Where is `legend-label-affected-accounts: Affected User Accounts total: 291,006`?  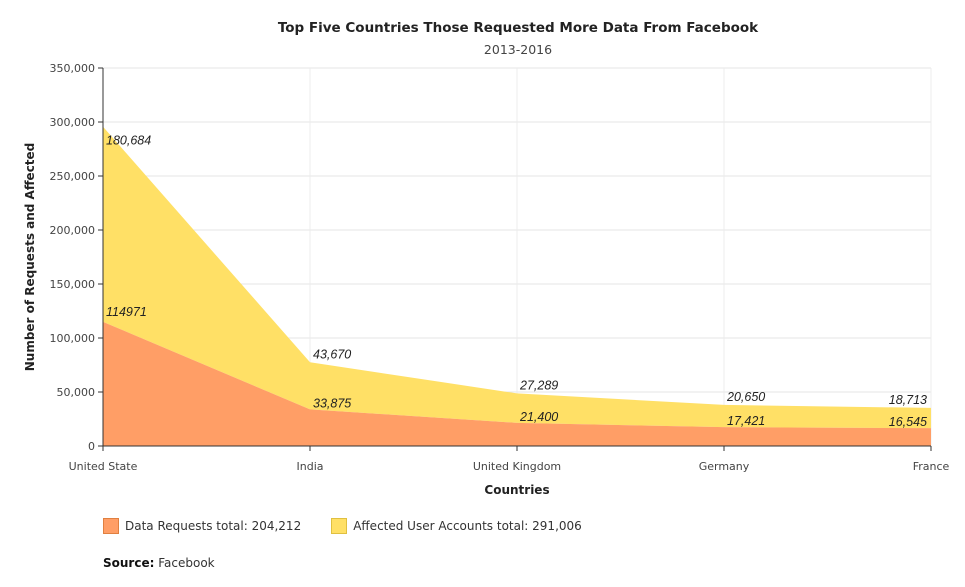
legend-label-affected-accounts: Affected User Accounts total: 291,006 is located at coordinates (467, 526).